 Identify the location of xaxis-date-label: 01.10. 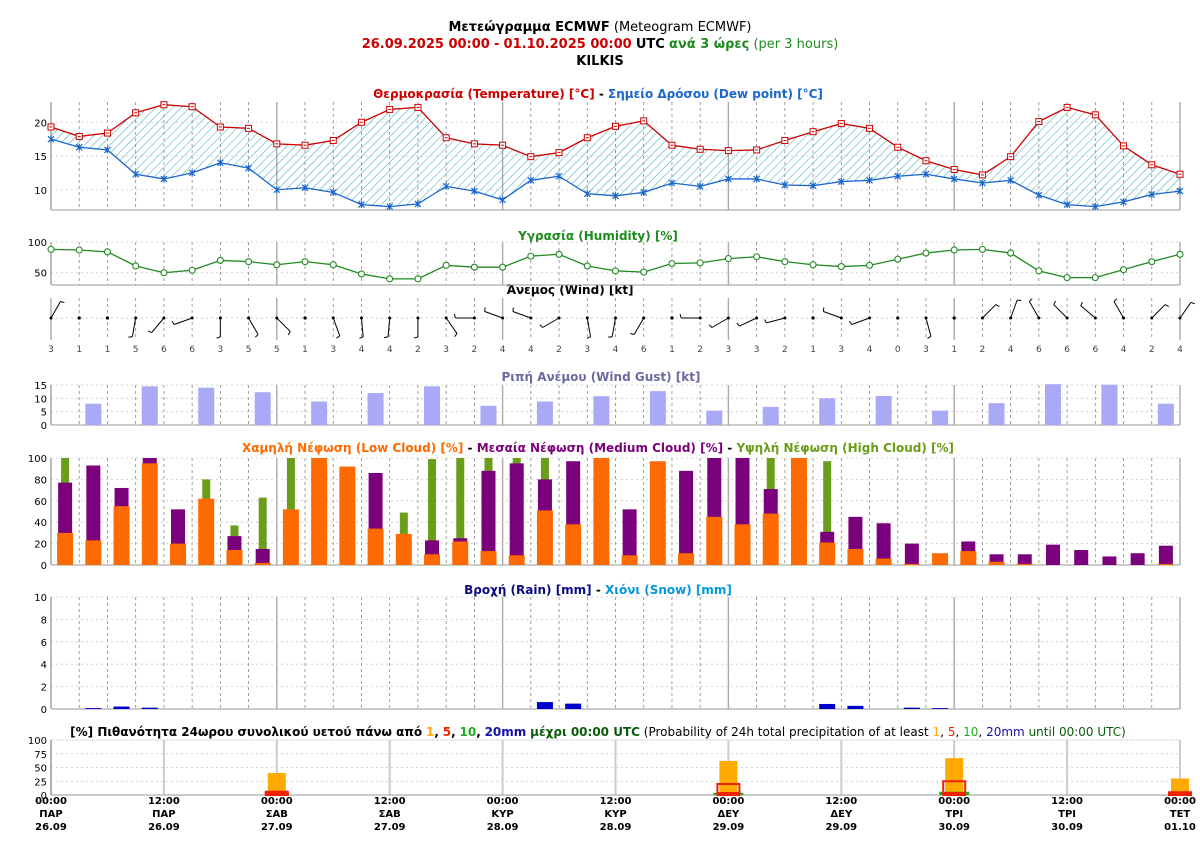
(1180, 827).